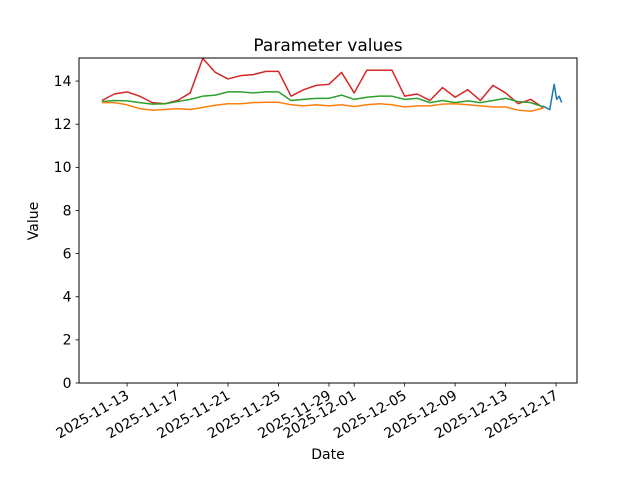  What do you see at coordinates (327, 46) in the screenshot?
I see `chart-title: Parameter values` at bounding box center [327, 46].